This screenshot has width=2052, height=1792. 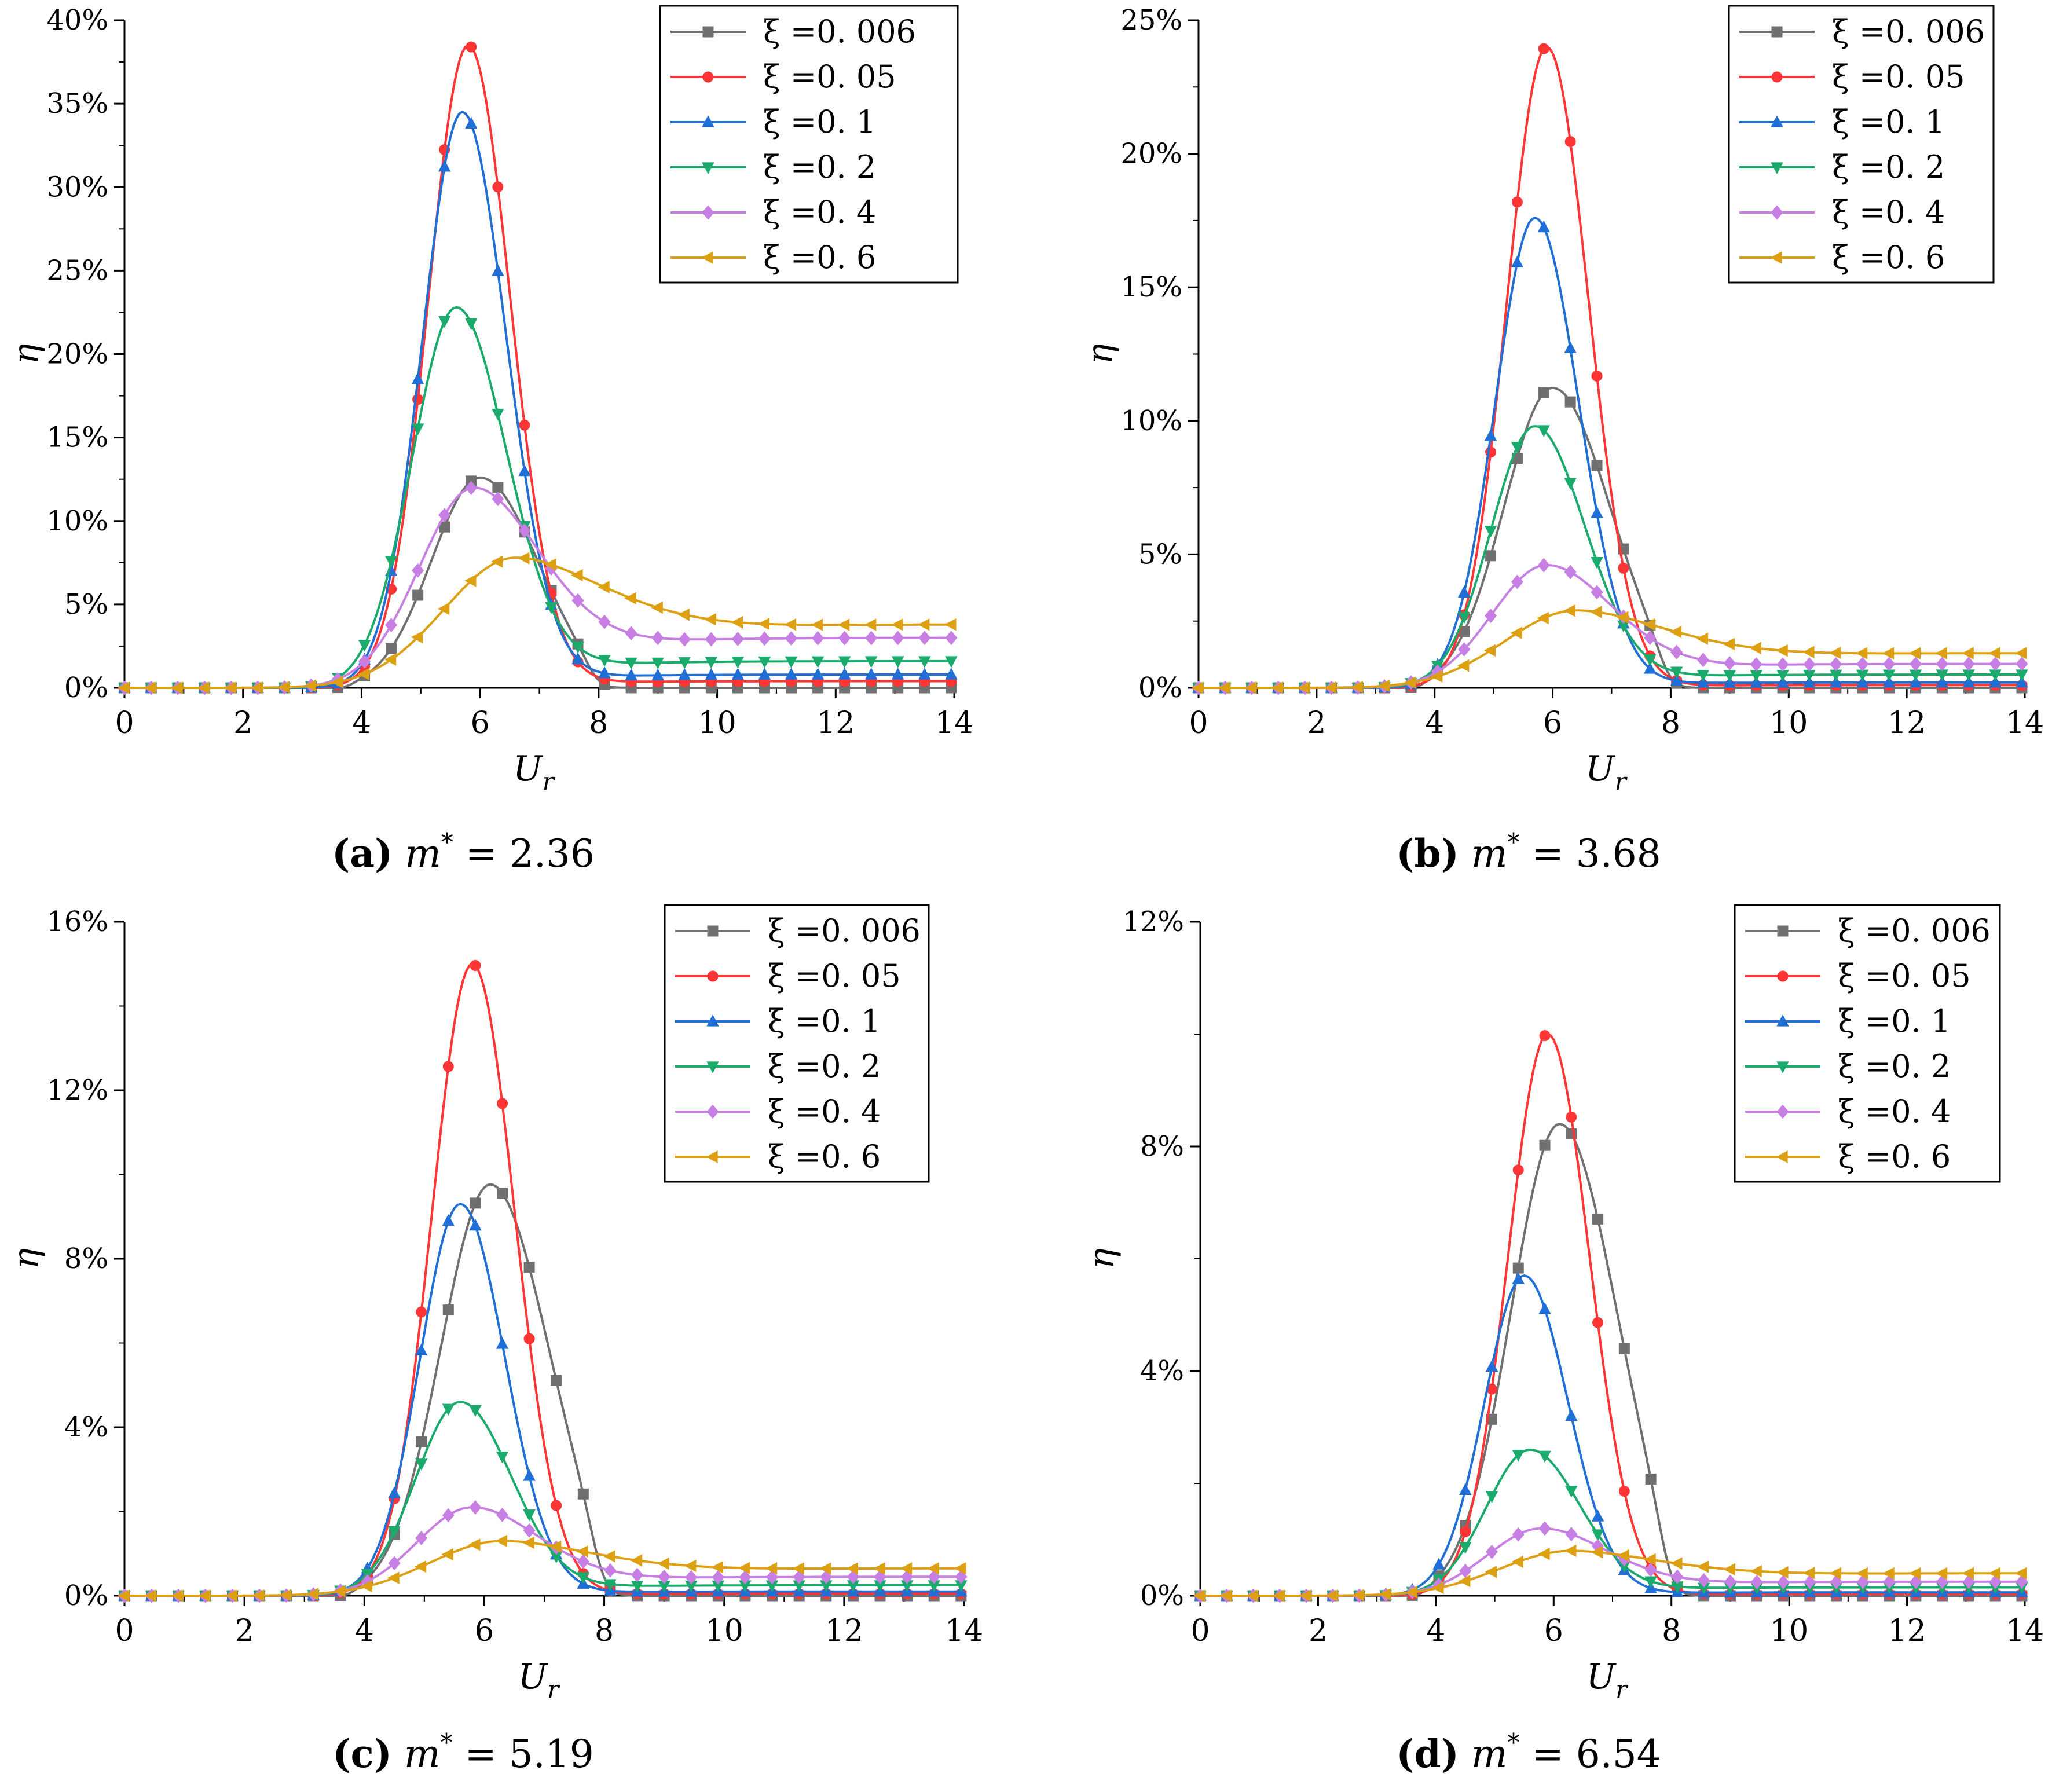 I want to click on series-line-s04, so click(x=539, y=587).